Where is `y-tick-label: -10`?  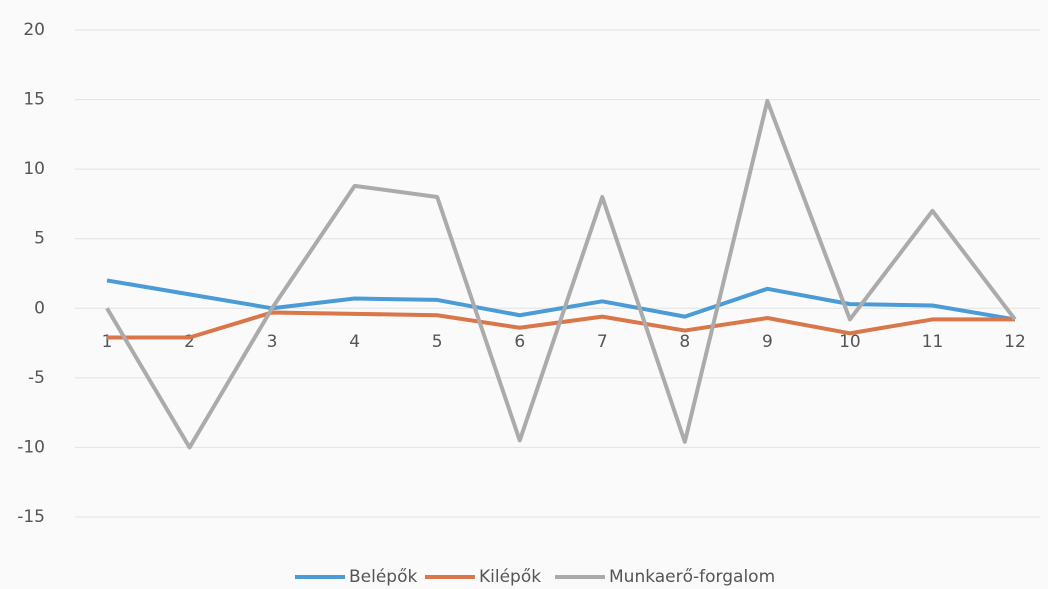
y-tick-label: -10 is located at coordinates (31, 447).